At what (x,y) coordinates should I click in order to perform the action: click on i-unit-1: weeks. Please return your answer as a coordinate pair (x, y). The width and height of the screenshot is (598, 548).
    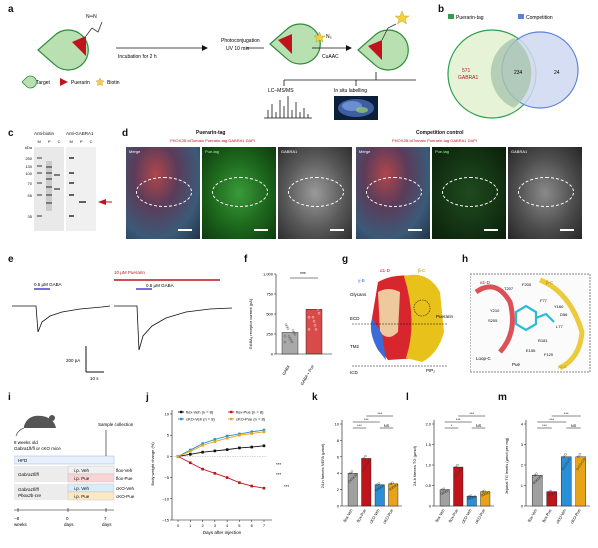
    Looking at the image, I should click on (21, 524).